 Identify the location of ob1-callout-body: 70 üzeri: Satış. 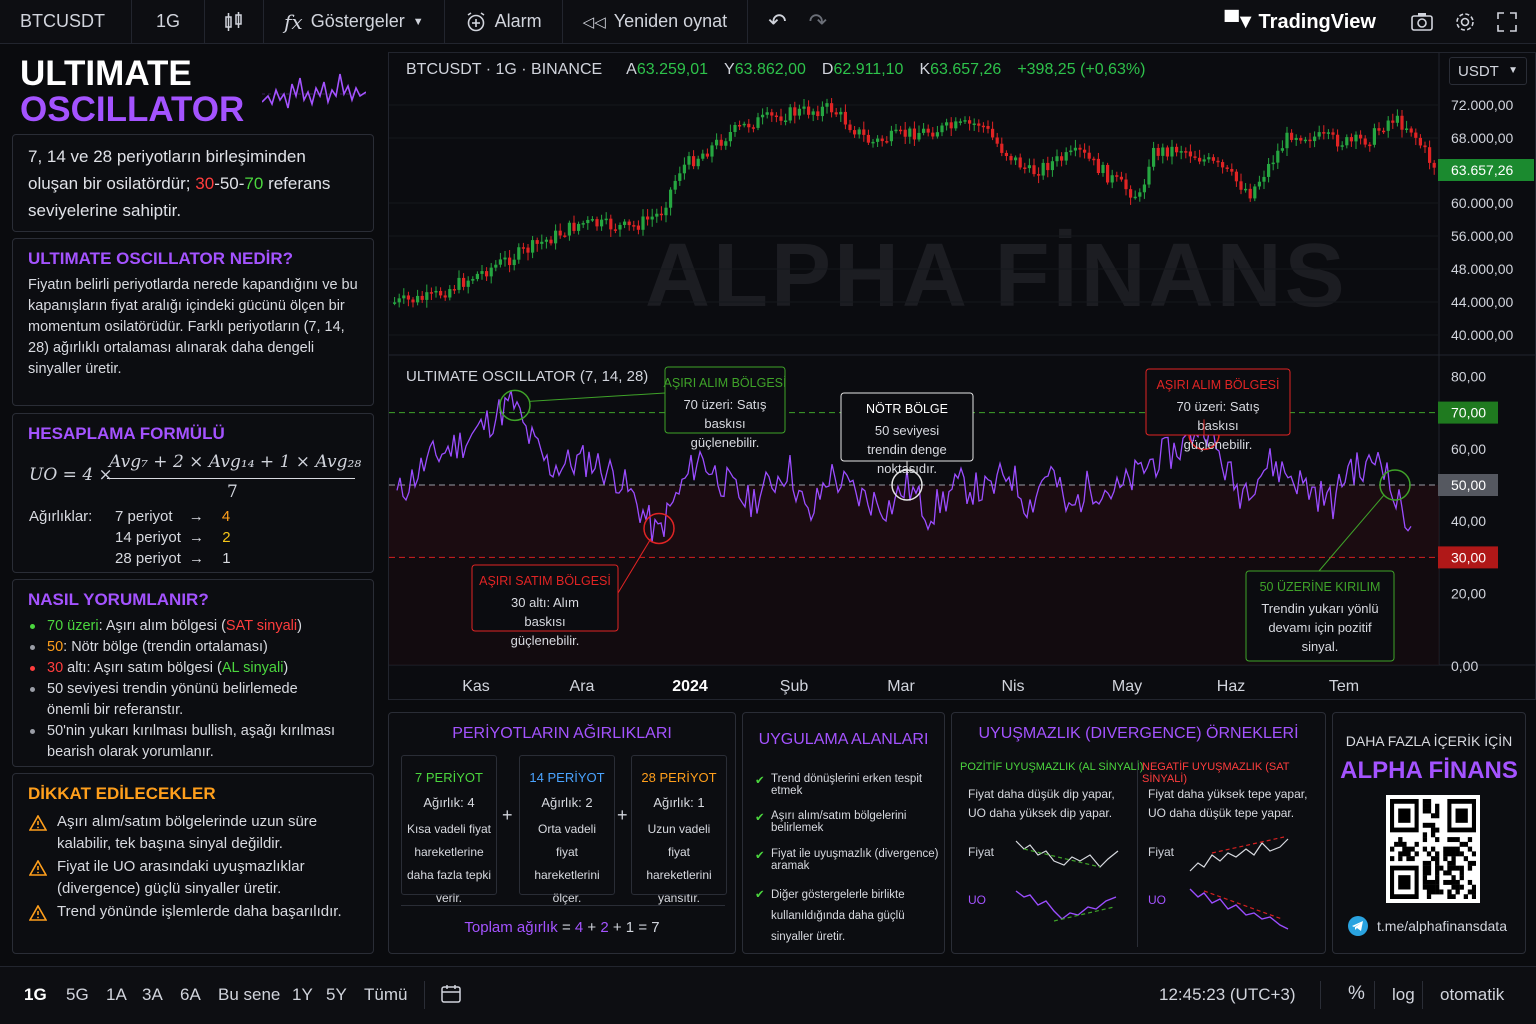
(725, 404).